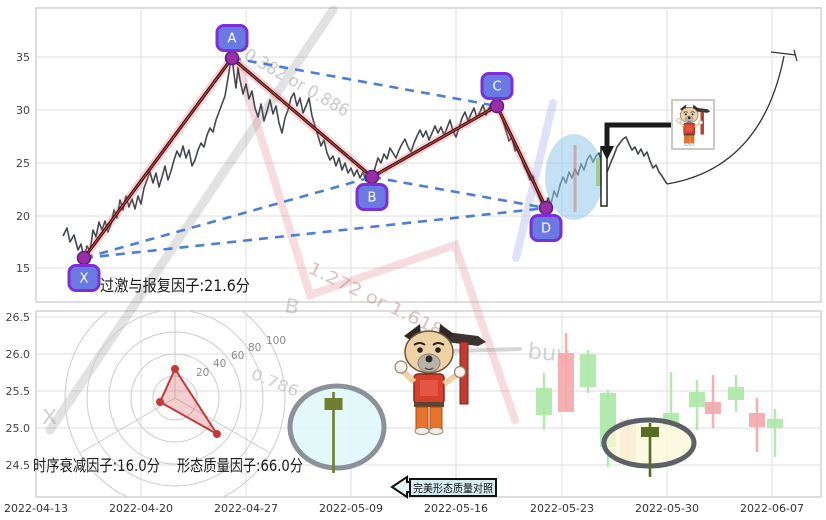 The image size is (826, 520). I want to click on pattern-marker-letter: D, so click(546, 229).